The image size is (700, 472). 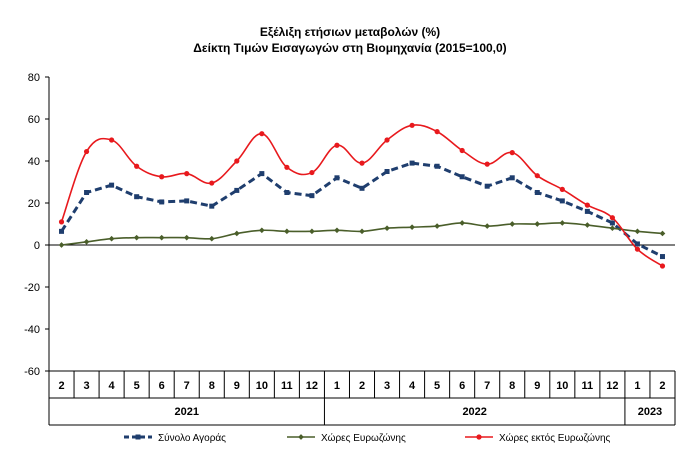 What do you see at coordinates (350, 32) in the screenshot?
I see `chart-title: Εξέλιξη ετήσιων μεταβολών (%)` at bounding box center [350, 32].